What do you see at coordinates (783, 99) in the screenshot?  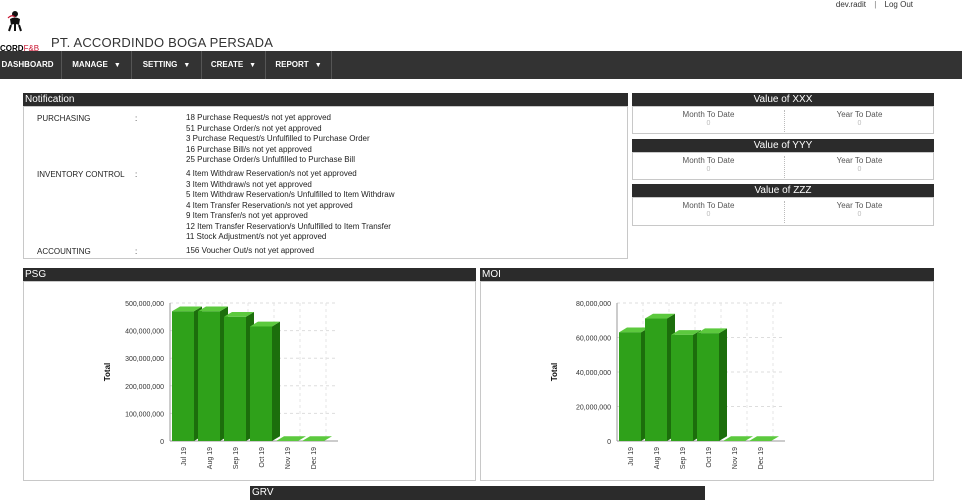 I see `value-xxx-header: Value of XXX` at bounding box center [783, 99].